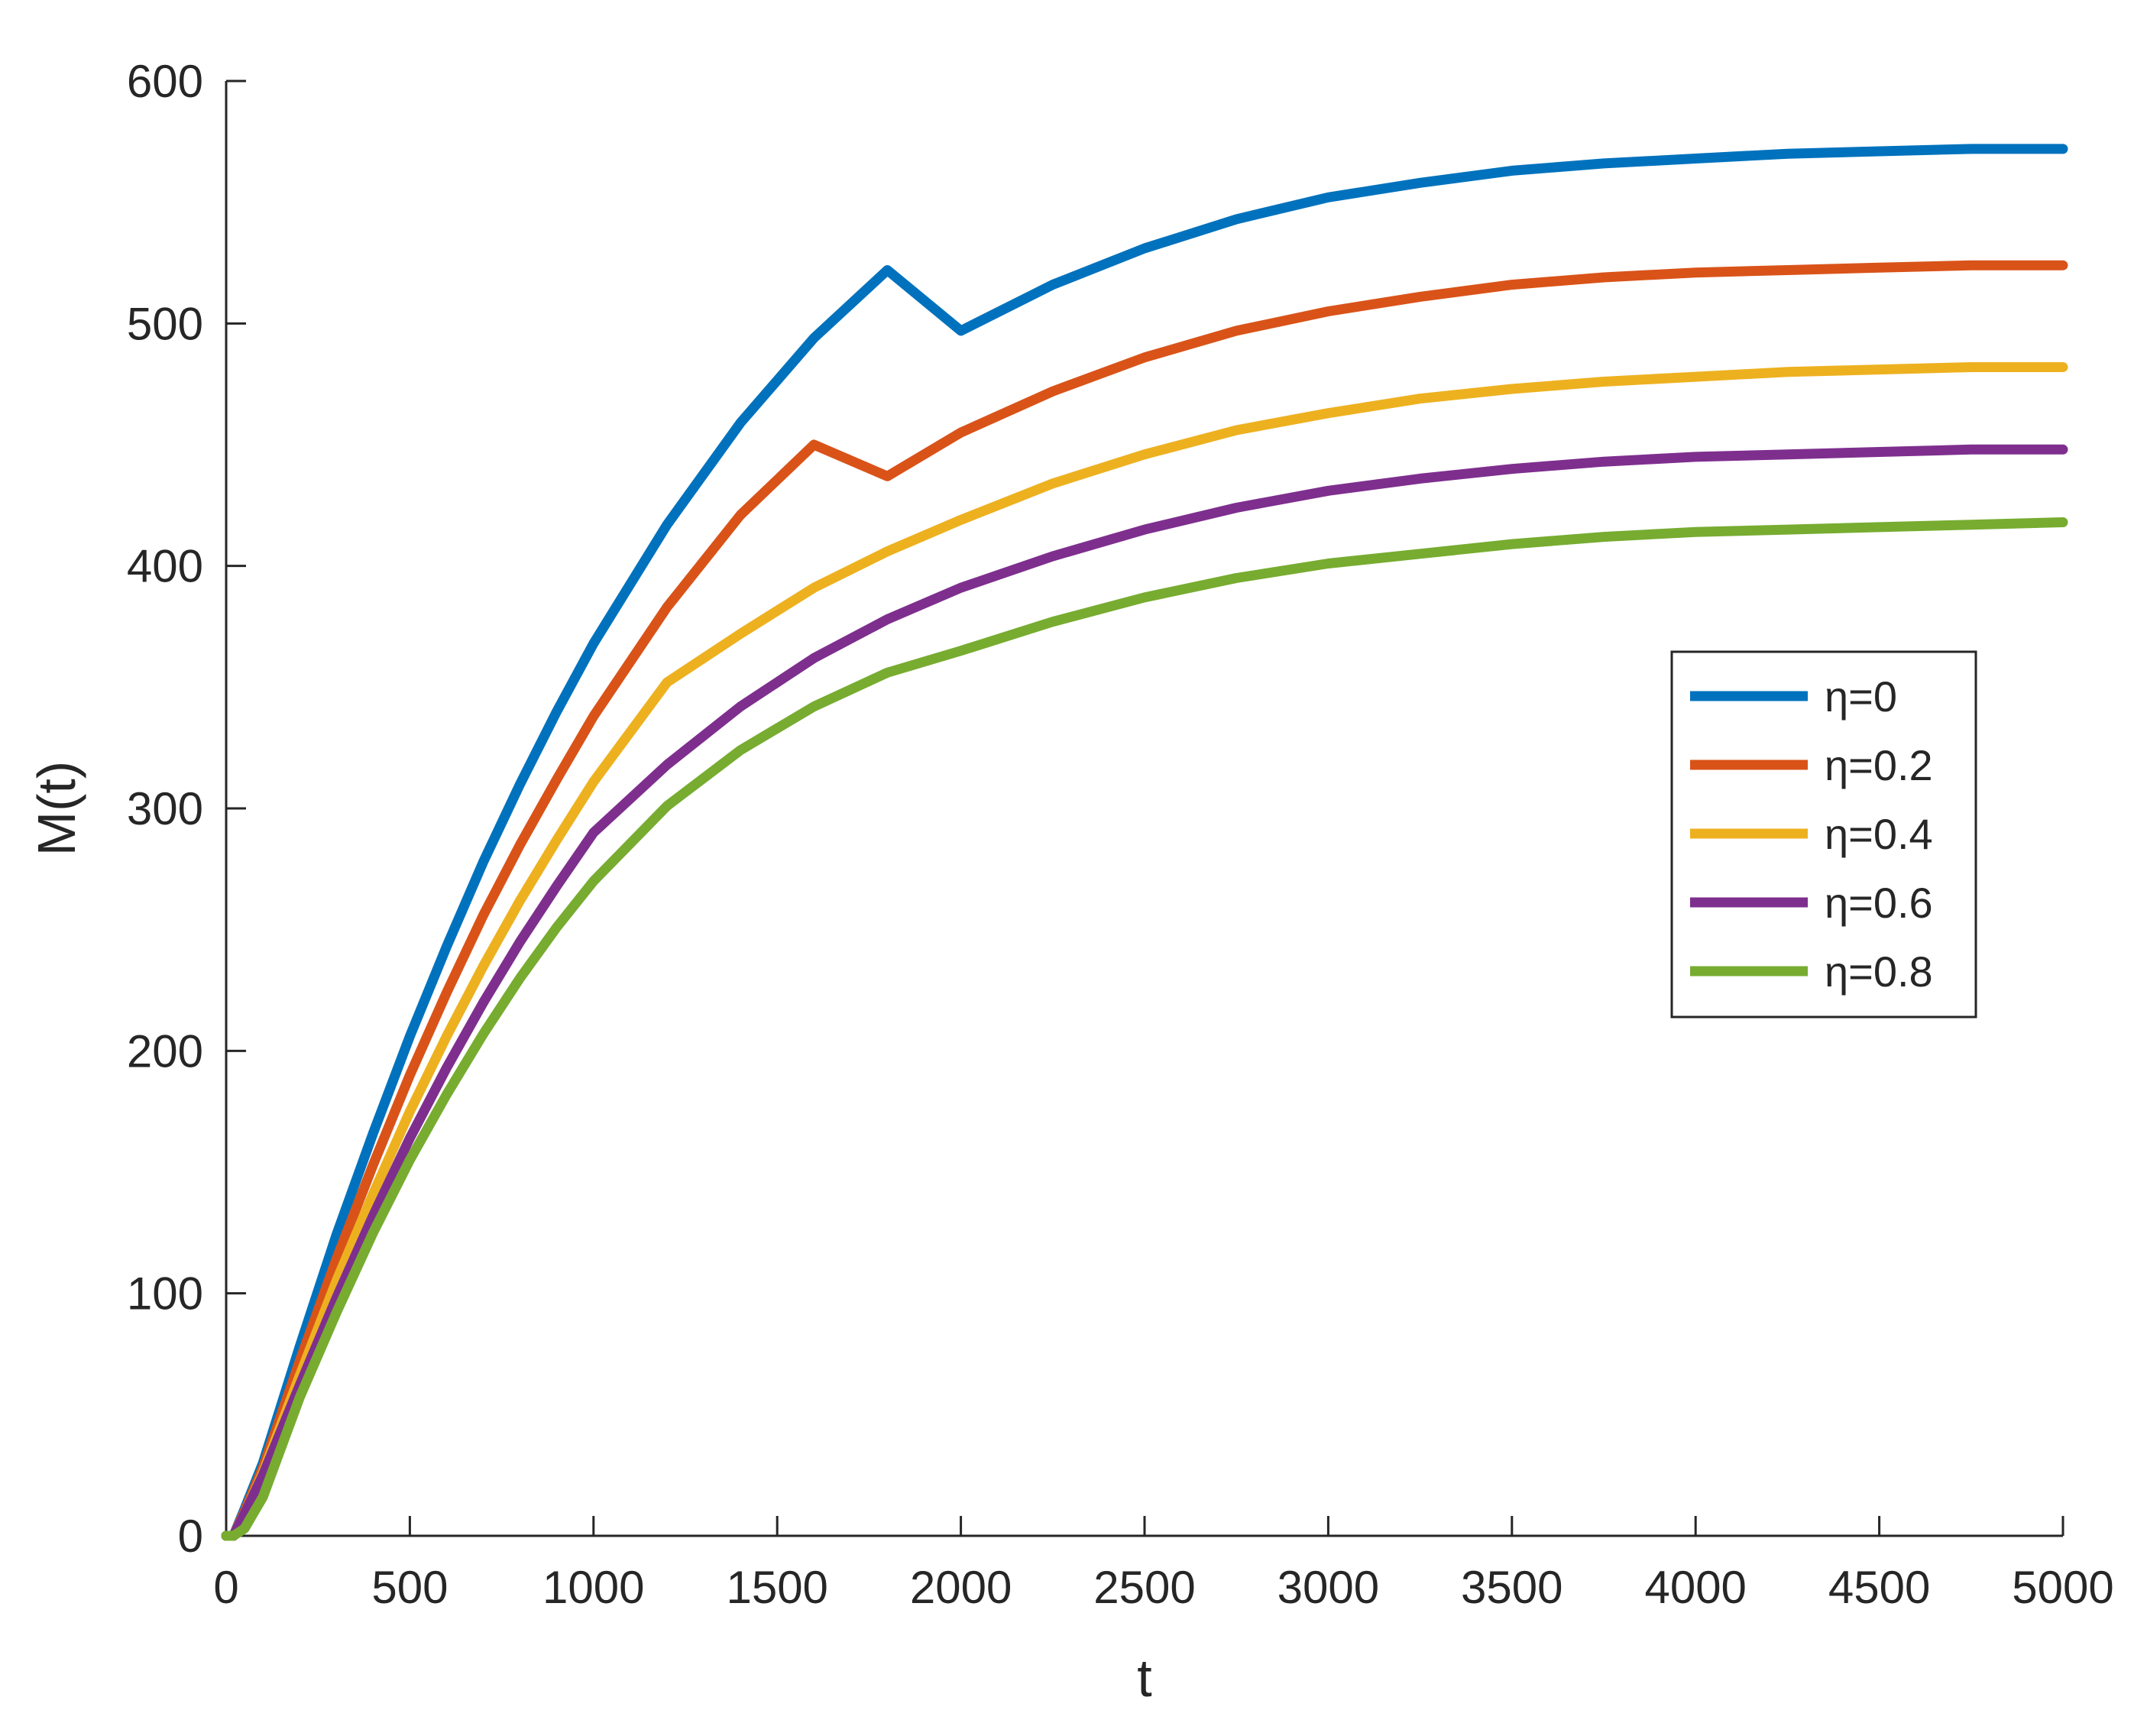  I want to click on x-tick-label: 0, so click(225, 1587).